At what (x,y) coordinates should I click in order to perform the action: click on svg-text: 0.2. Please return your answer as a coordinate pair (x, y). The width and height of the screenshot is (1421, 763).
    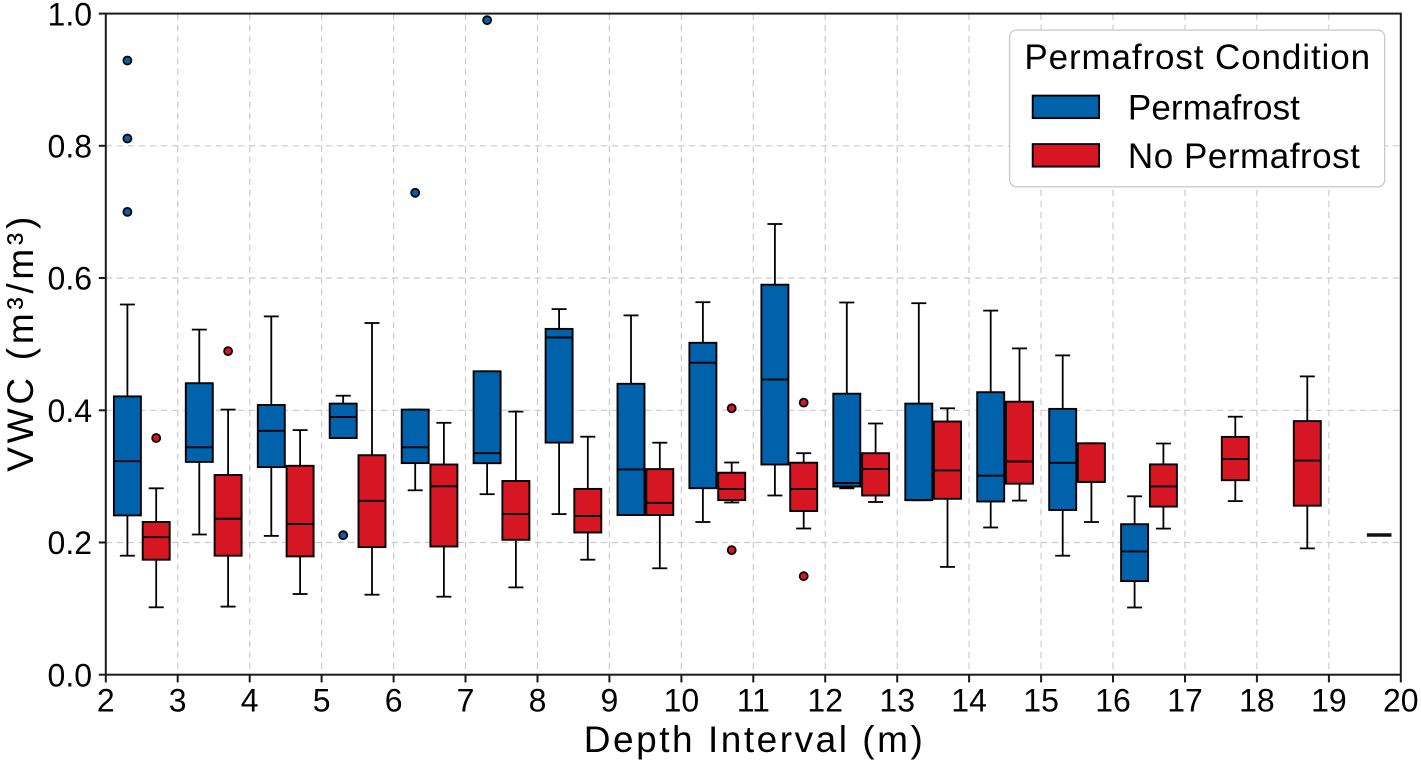
    Looking at the image, I should click on (70, 543).